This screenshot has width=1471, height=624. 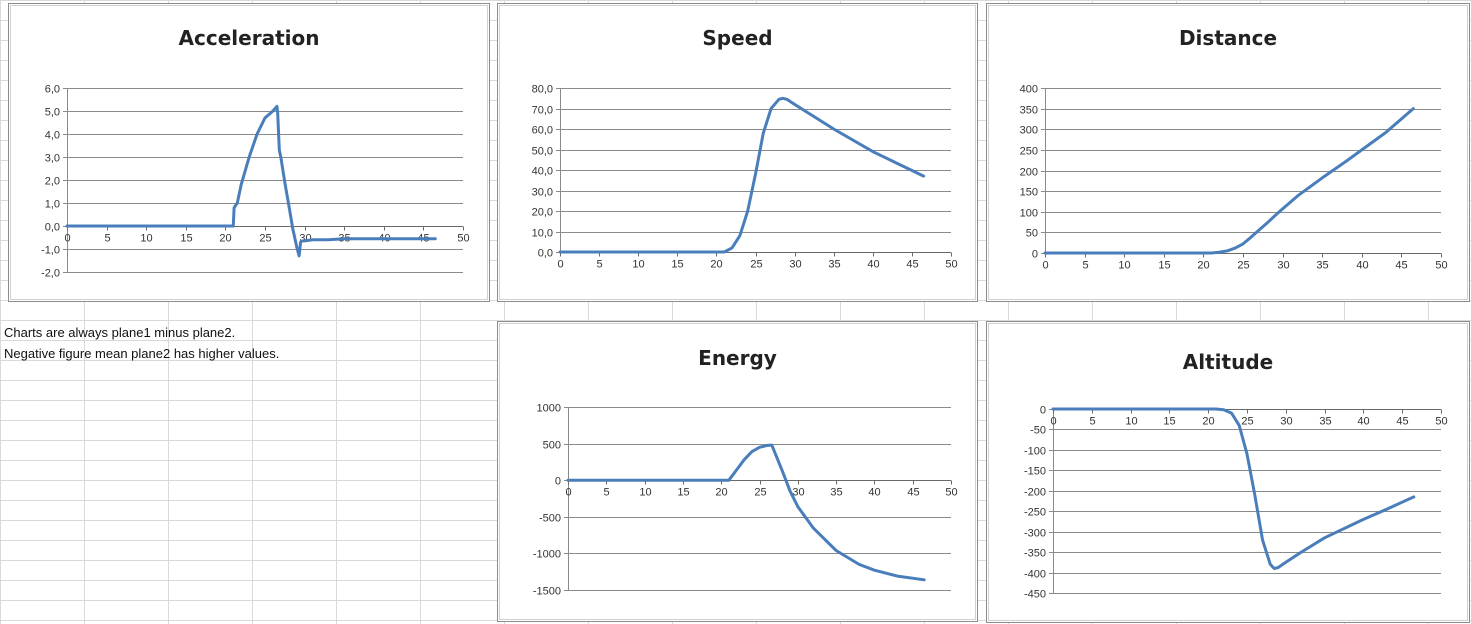 I want to click on speed-chart-title: Speed, so click(x=737, y=38).